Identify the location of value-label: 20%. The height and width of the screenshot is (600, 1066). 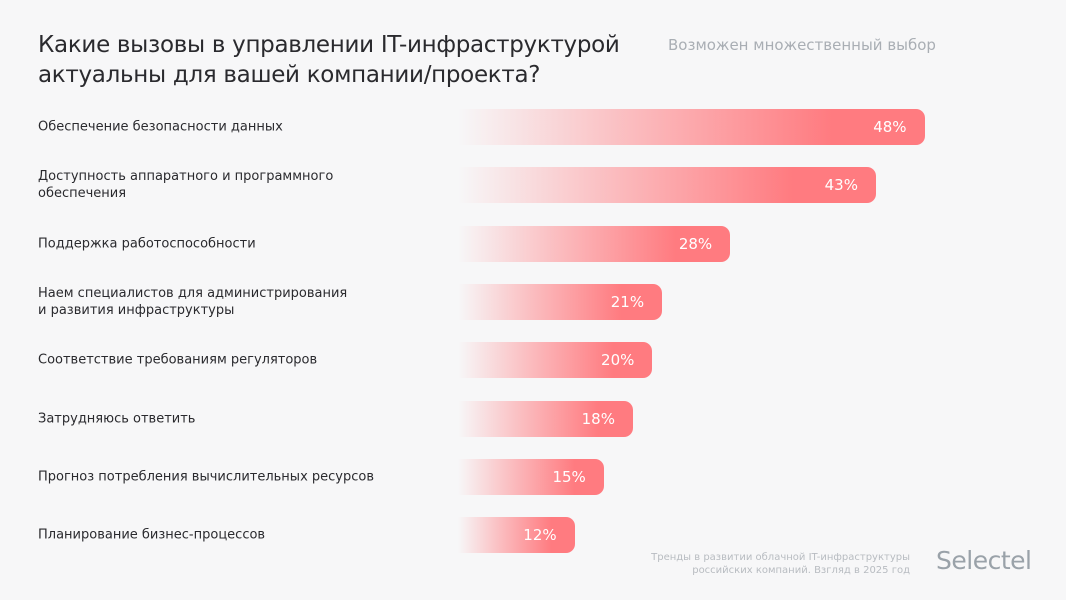
(618, 360).